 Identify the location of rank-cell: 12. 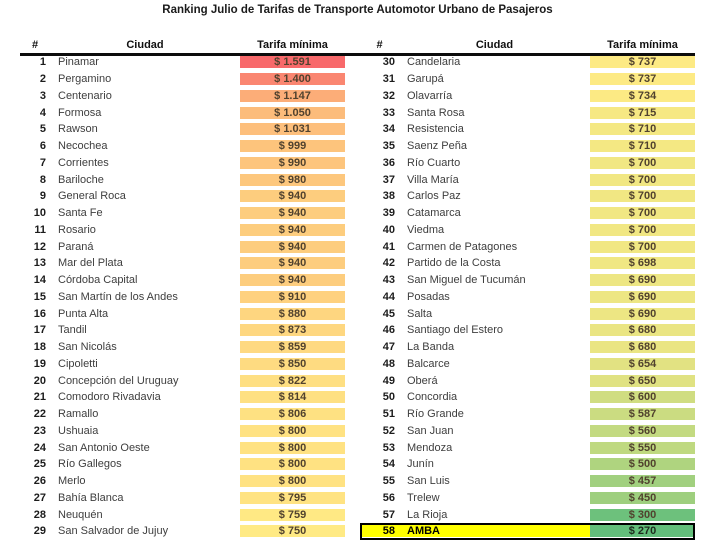
(39, 246).